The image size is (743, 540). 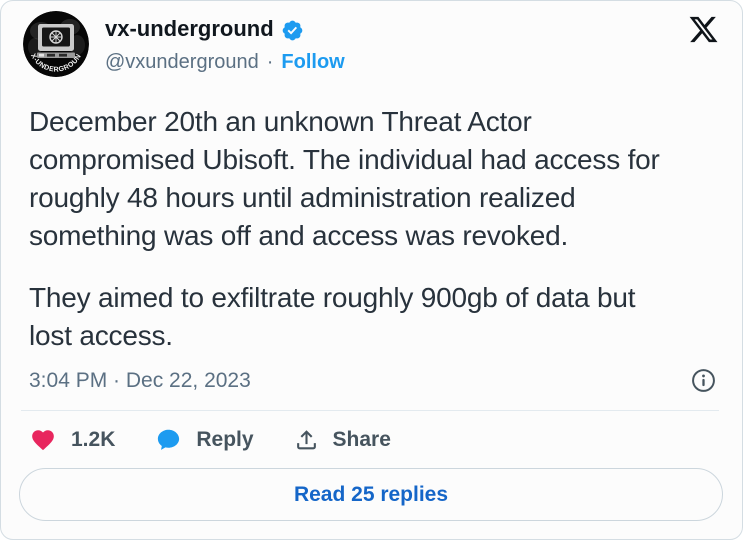 I want to click on user-handle: @vxunderground, so click(x=182, y=62).